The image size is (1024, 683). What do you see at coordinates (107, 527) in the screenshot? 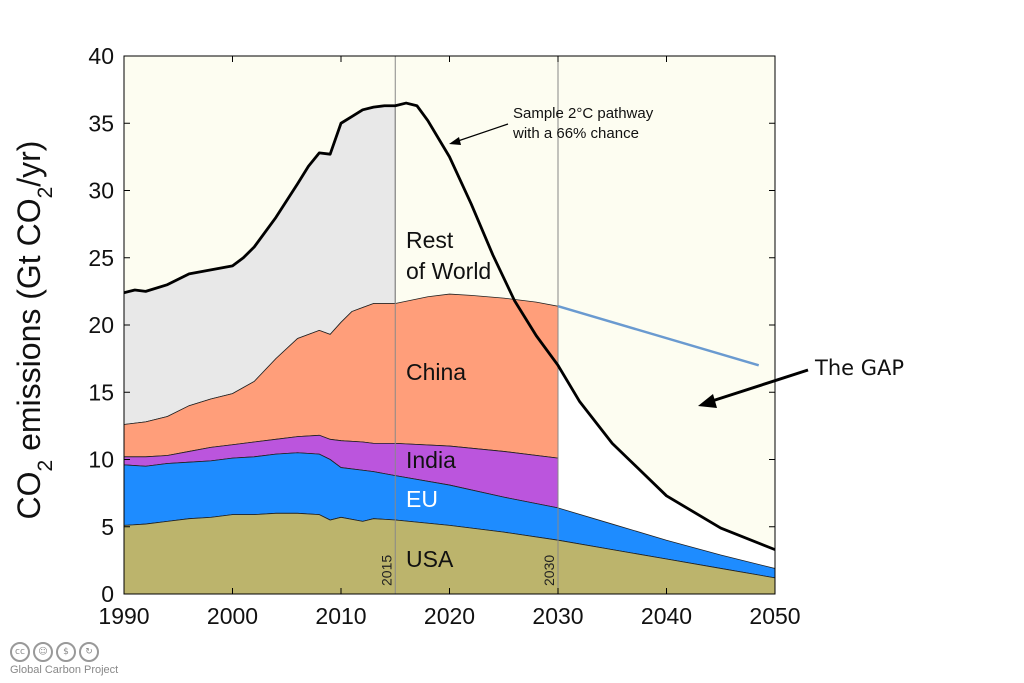
I see `y-tick-label: 5` at bounding box center [107, 527].